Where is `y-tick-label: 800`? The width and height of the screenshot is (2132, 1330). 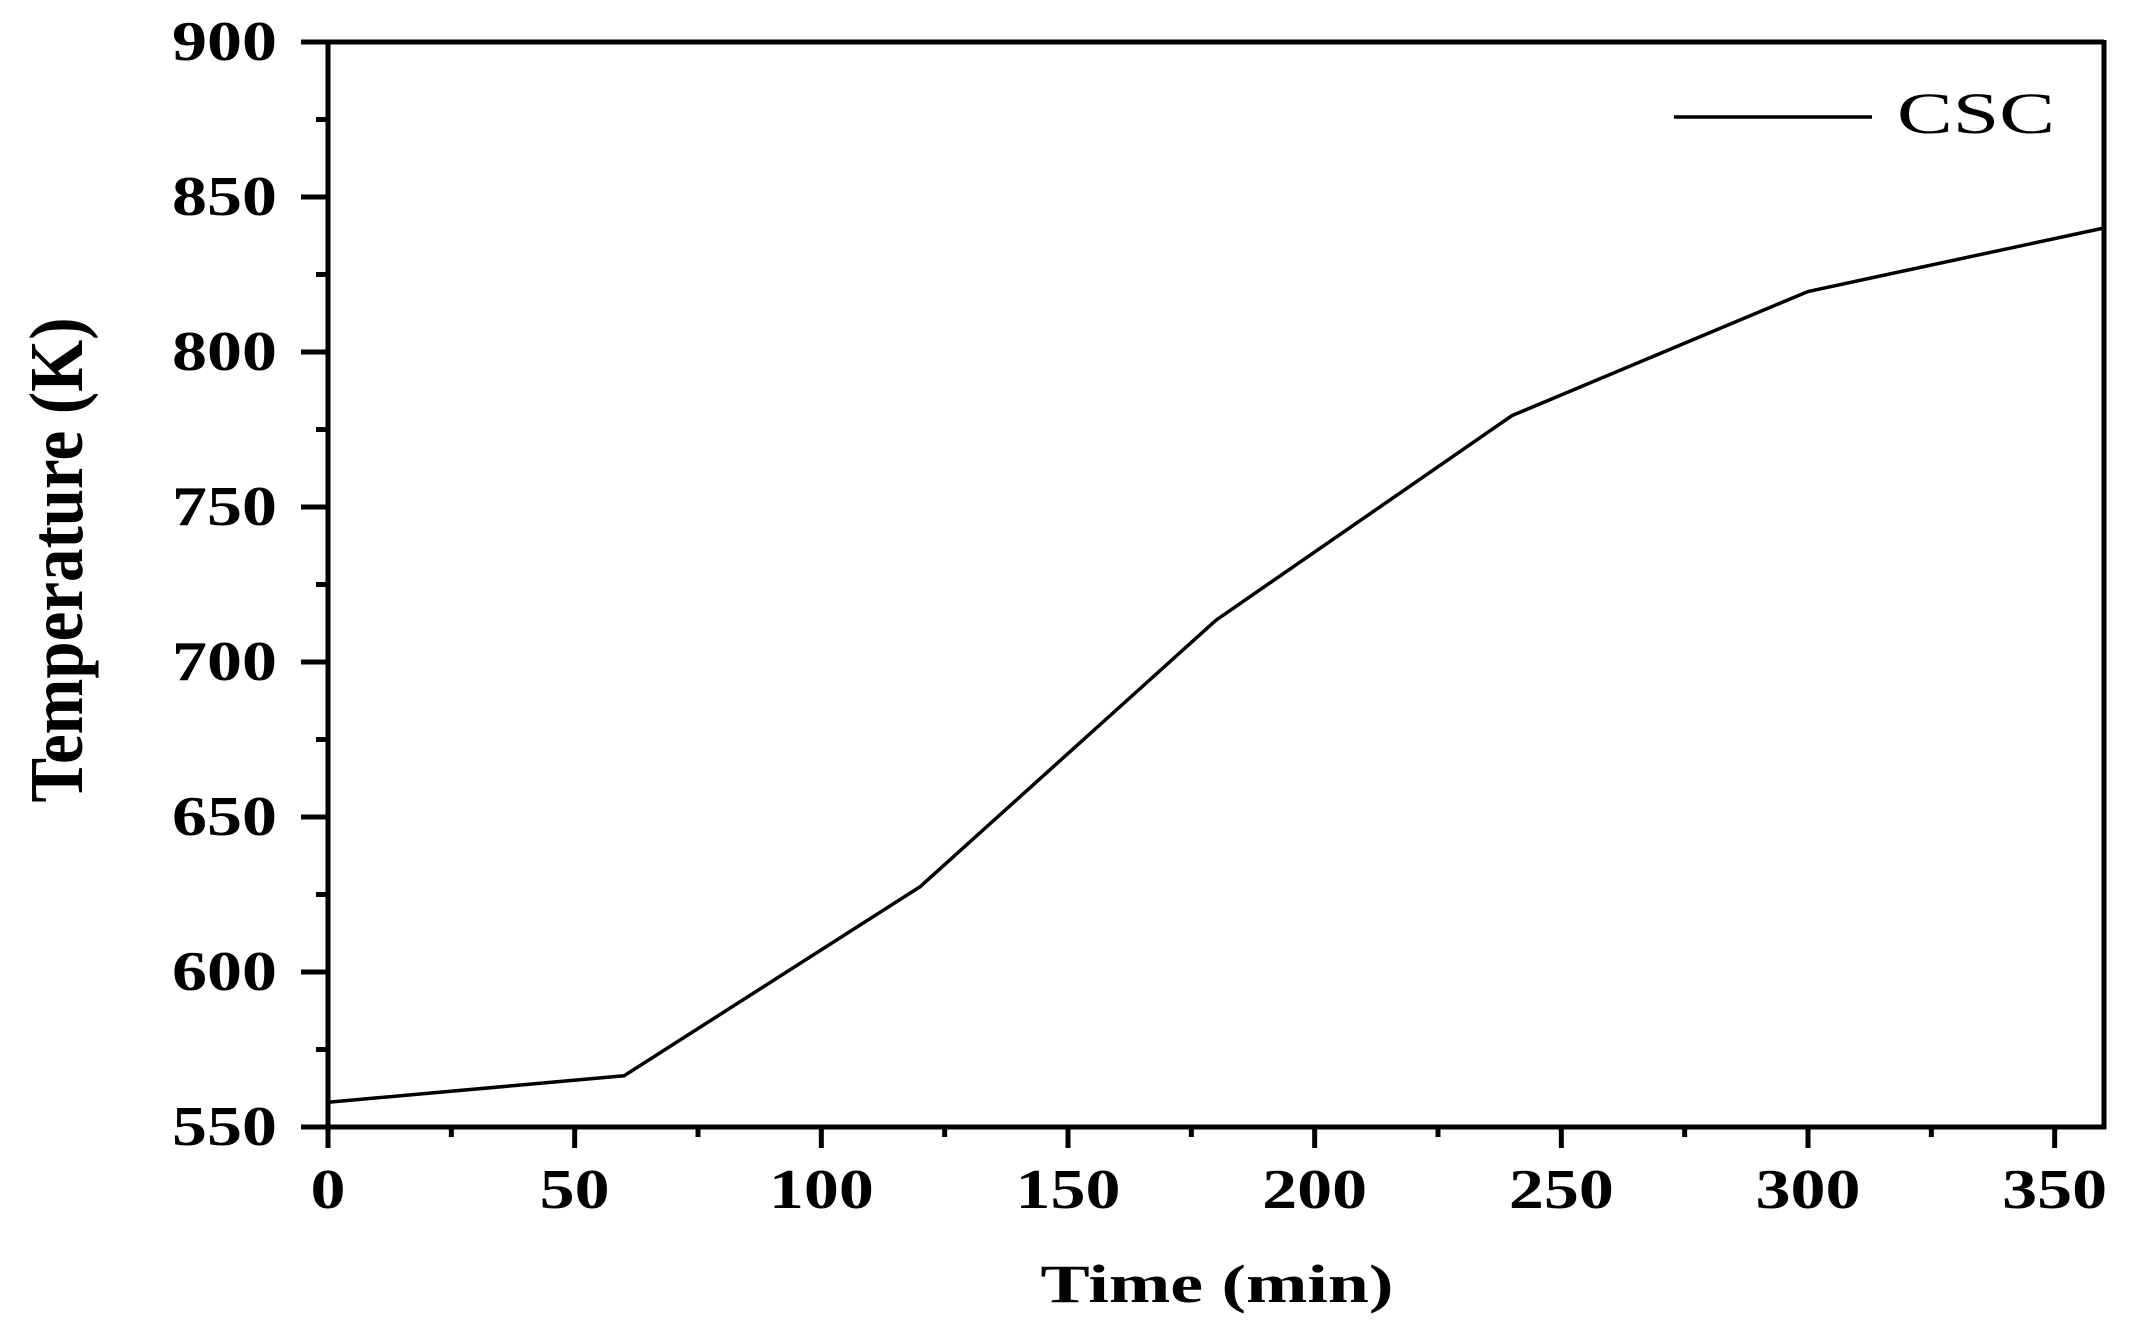
y-tick-label: 800 is located at coordinates (224, 352).